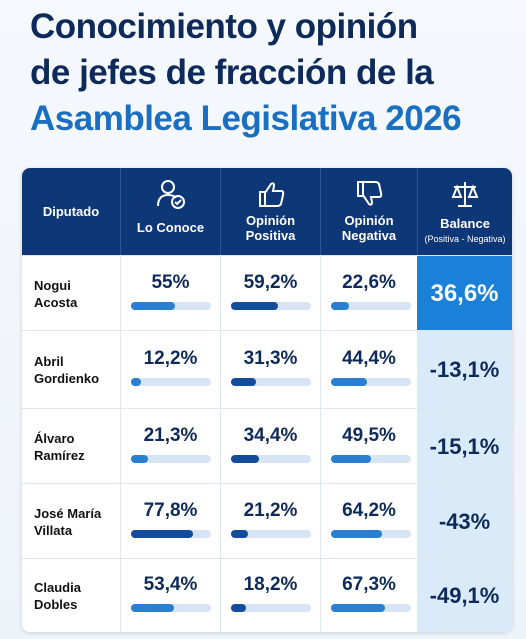 The image size is (526, 639). I want to click on value-cell: 67,3%, so click(368, 595).